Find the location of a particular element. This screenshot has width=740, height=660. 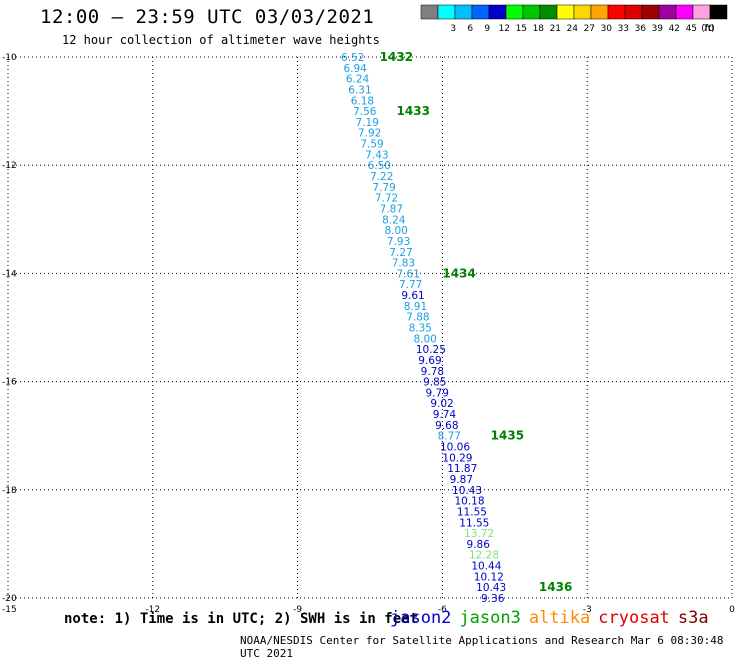

wave-height-value: 10.25 is located at coordinates (431, 350).